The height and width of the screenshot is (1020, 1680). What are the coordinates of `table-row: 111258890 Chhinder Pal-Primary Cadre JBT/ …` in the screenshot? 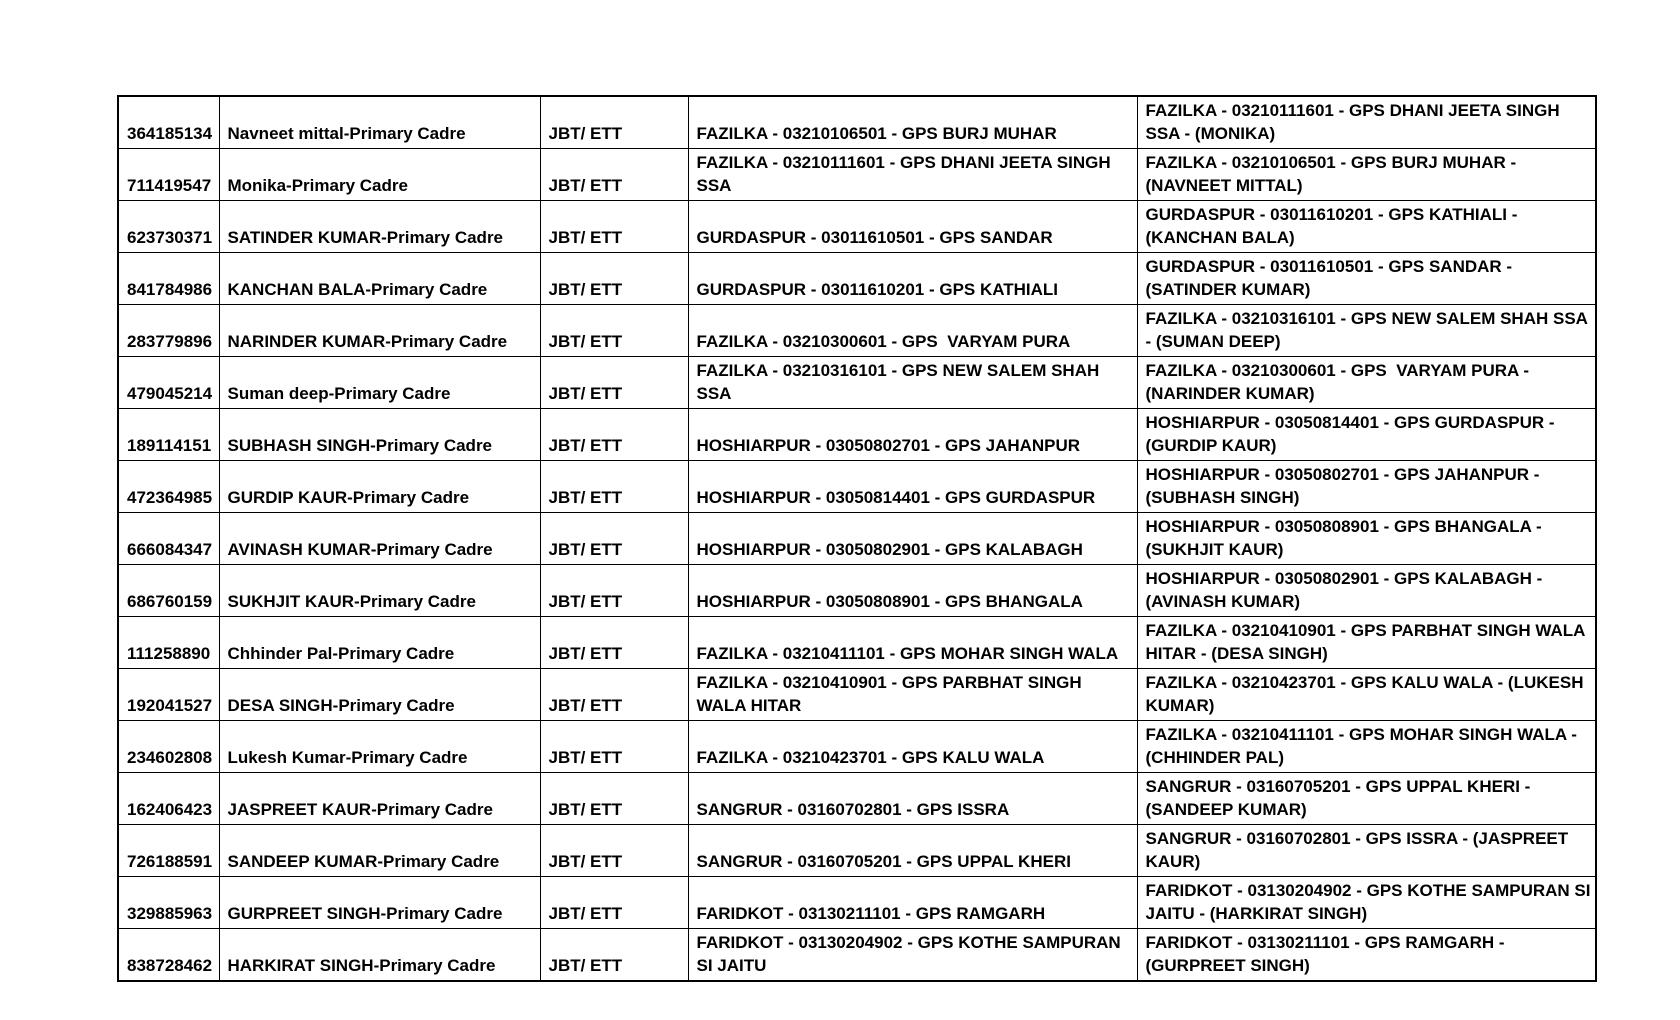 It's located at (857, 642).